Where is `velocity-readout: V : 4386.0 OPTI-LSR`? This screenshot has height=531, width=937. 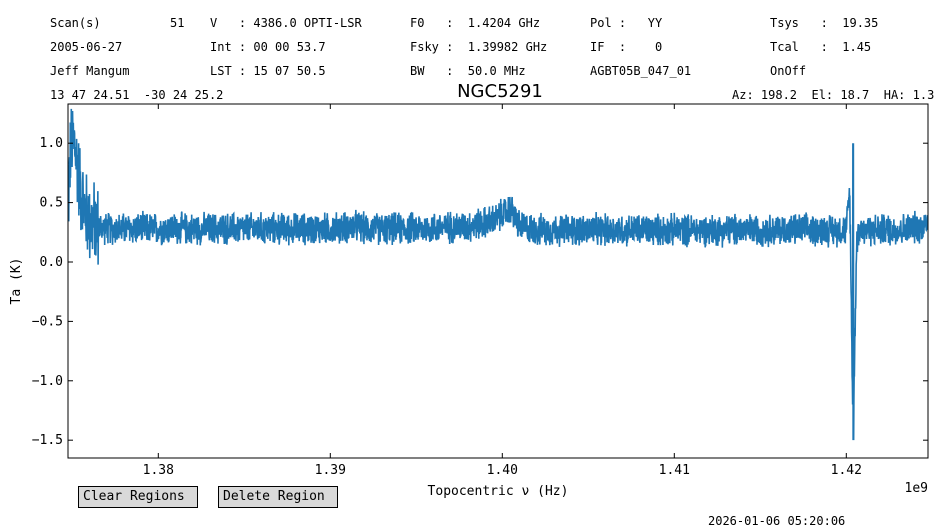
velocity-readout: V : 4386.0 OPTI-LSR is located at coordinates (286, 23).